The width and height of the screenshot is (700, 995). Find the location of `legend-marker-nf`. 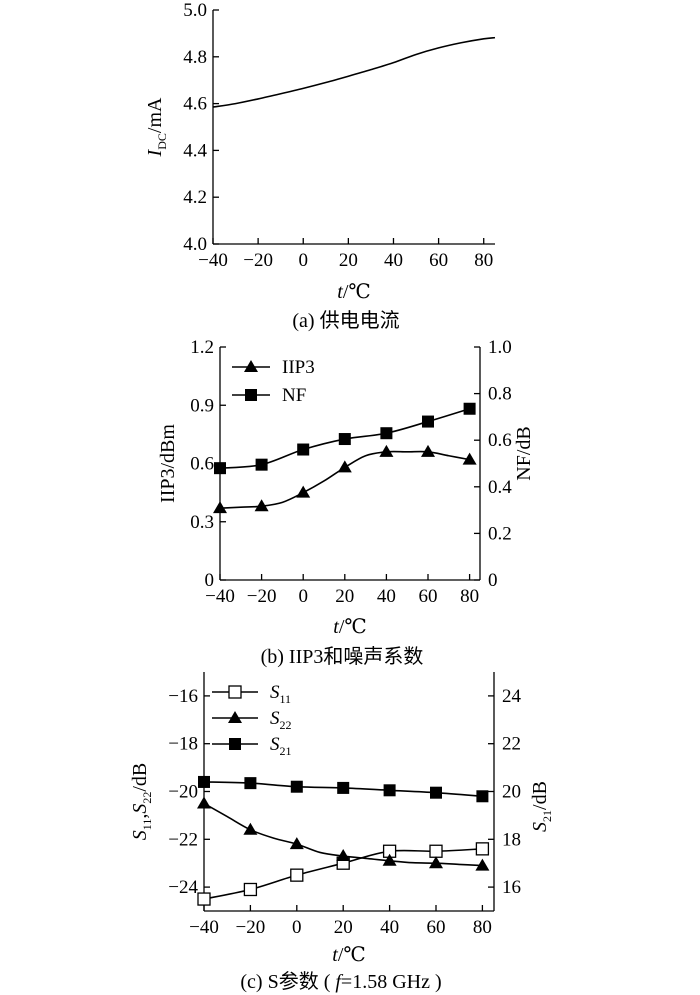

legend-marker-nf is located at coordinates (251, 395).